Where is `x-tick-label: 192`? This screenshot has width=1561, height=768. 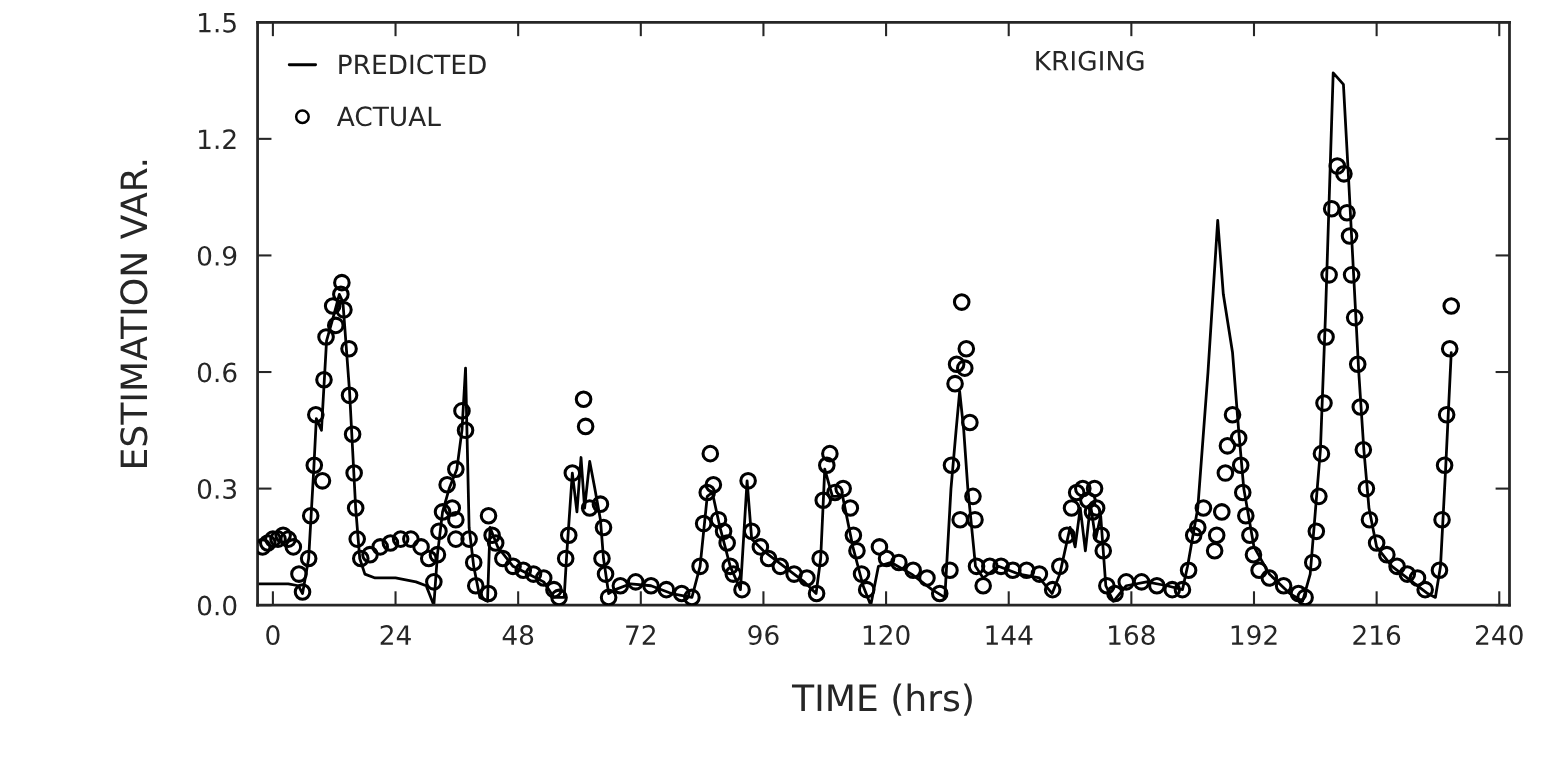
x-tick-label: 192 is located at coordinates (1254, 635).